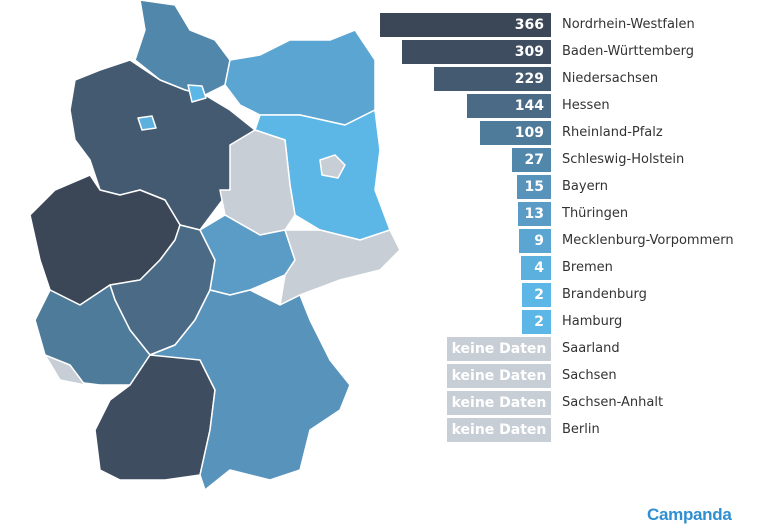  What do you see at coordinates (332, 166) in the screenshot?
I see `state-berlin` at bounding box center [332, 166].